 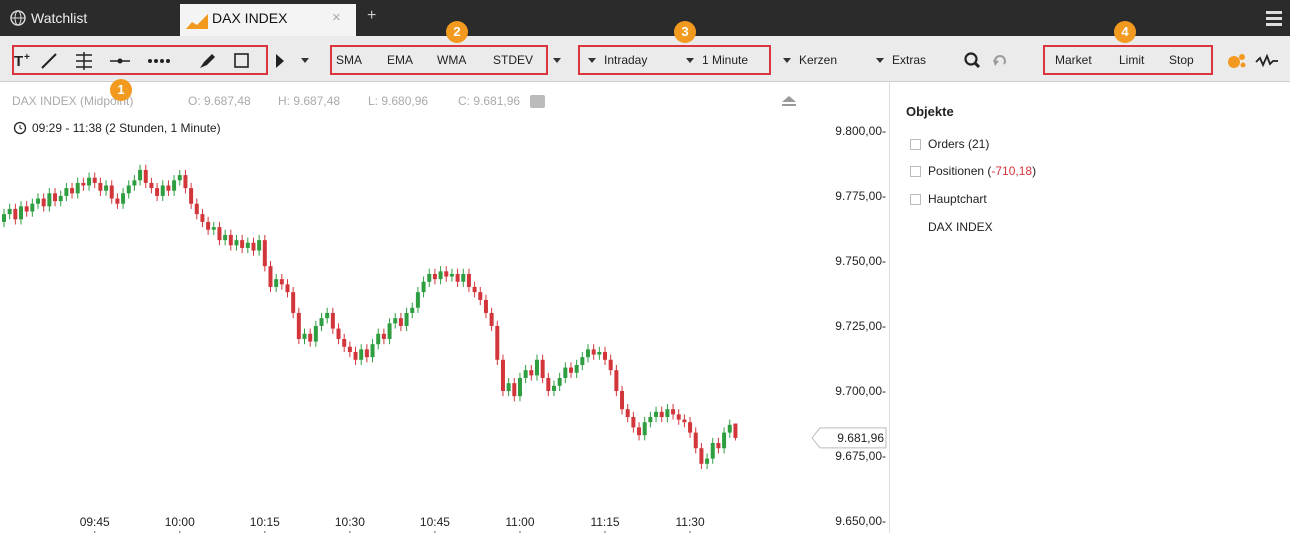 I want to click on y-tick-label: 9.775,00-, so click(x=860, y=196).